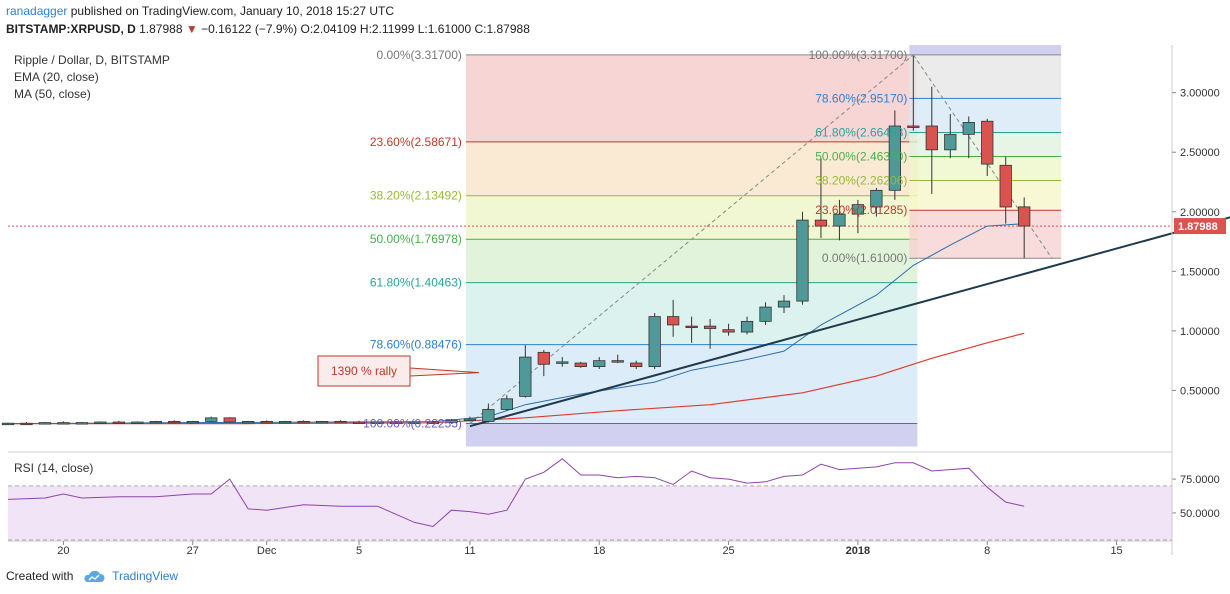 The image size is (1230, 594). What do you see at coordinates (502, 29) in the screenshot?
I see `close-value: C:1.87988` at bounding box center [502, 29].